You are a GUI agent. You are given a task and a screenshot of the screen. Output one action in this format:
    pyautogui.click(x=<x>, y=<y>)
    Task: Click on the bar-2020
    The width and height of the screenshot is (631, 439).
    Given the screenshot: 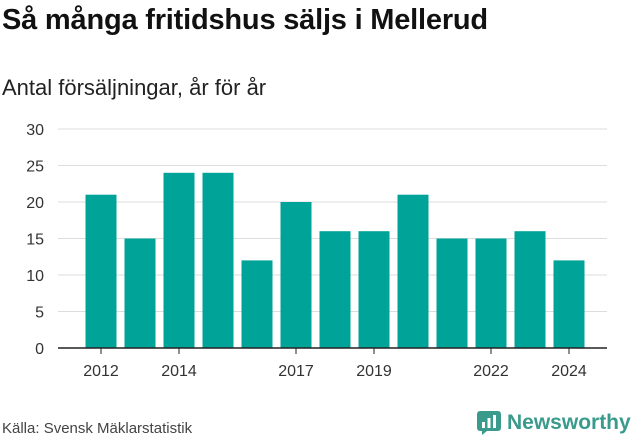 What is the action you would take?
    pyautogui.click(x=413, y=271)
    